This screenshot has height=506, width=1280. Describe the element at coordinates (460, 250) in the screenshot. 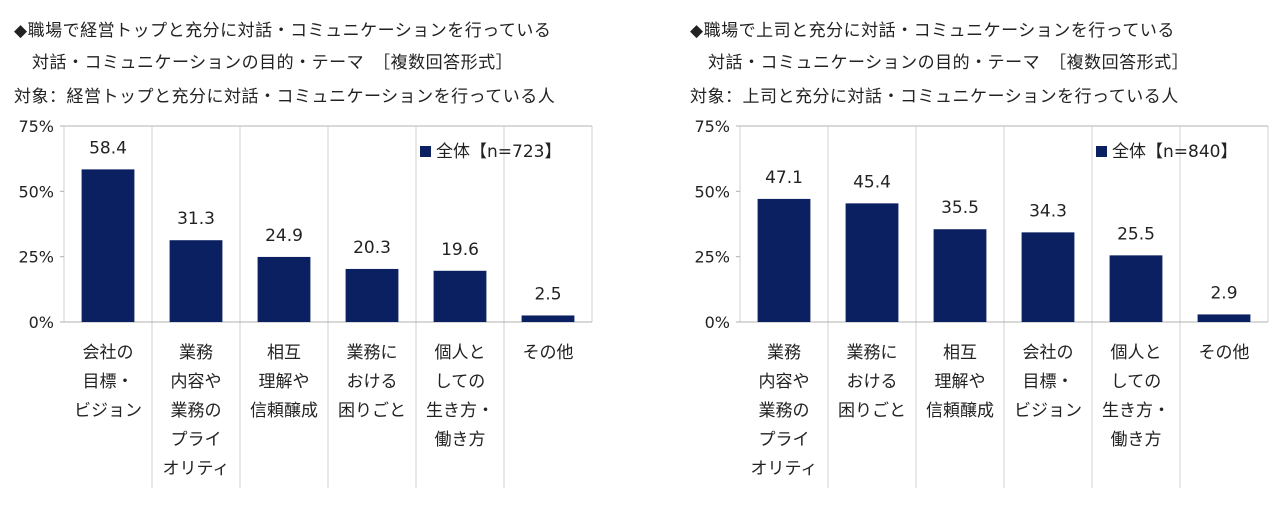

I see `data-label: 19.6` at that location.